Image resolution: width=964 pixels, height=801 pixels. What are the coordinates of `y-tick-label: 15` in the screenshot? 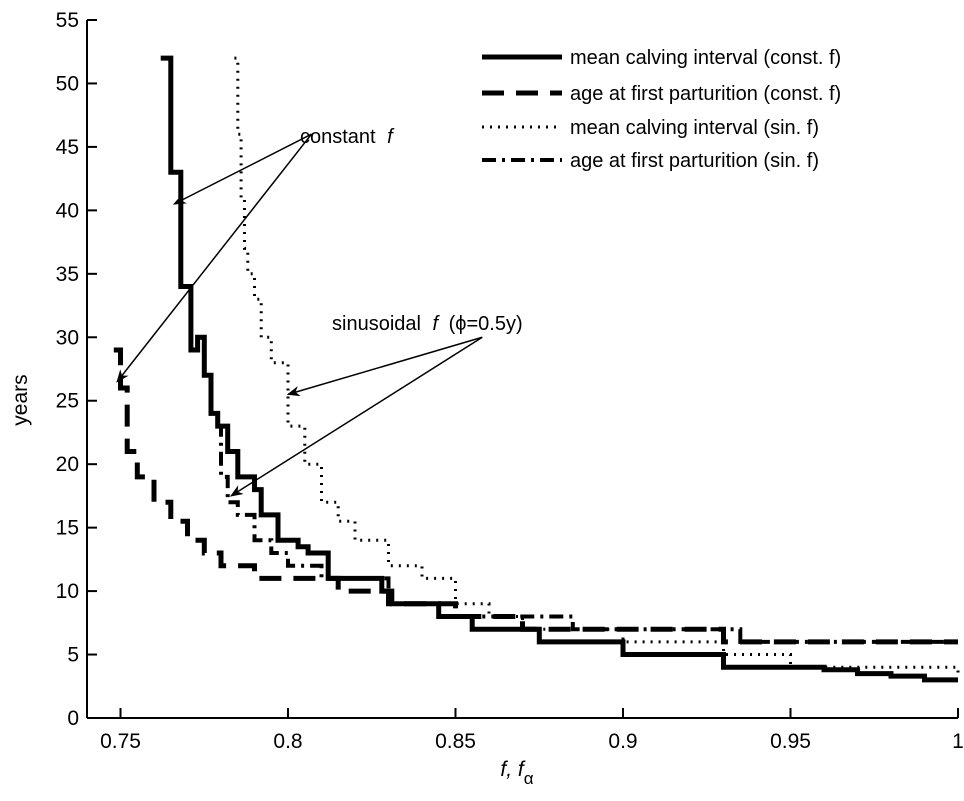 It's located at (67, 528).